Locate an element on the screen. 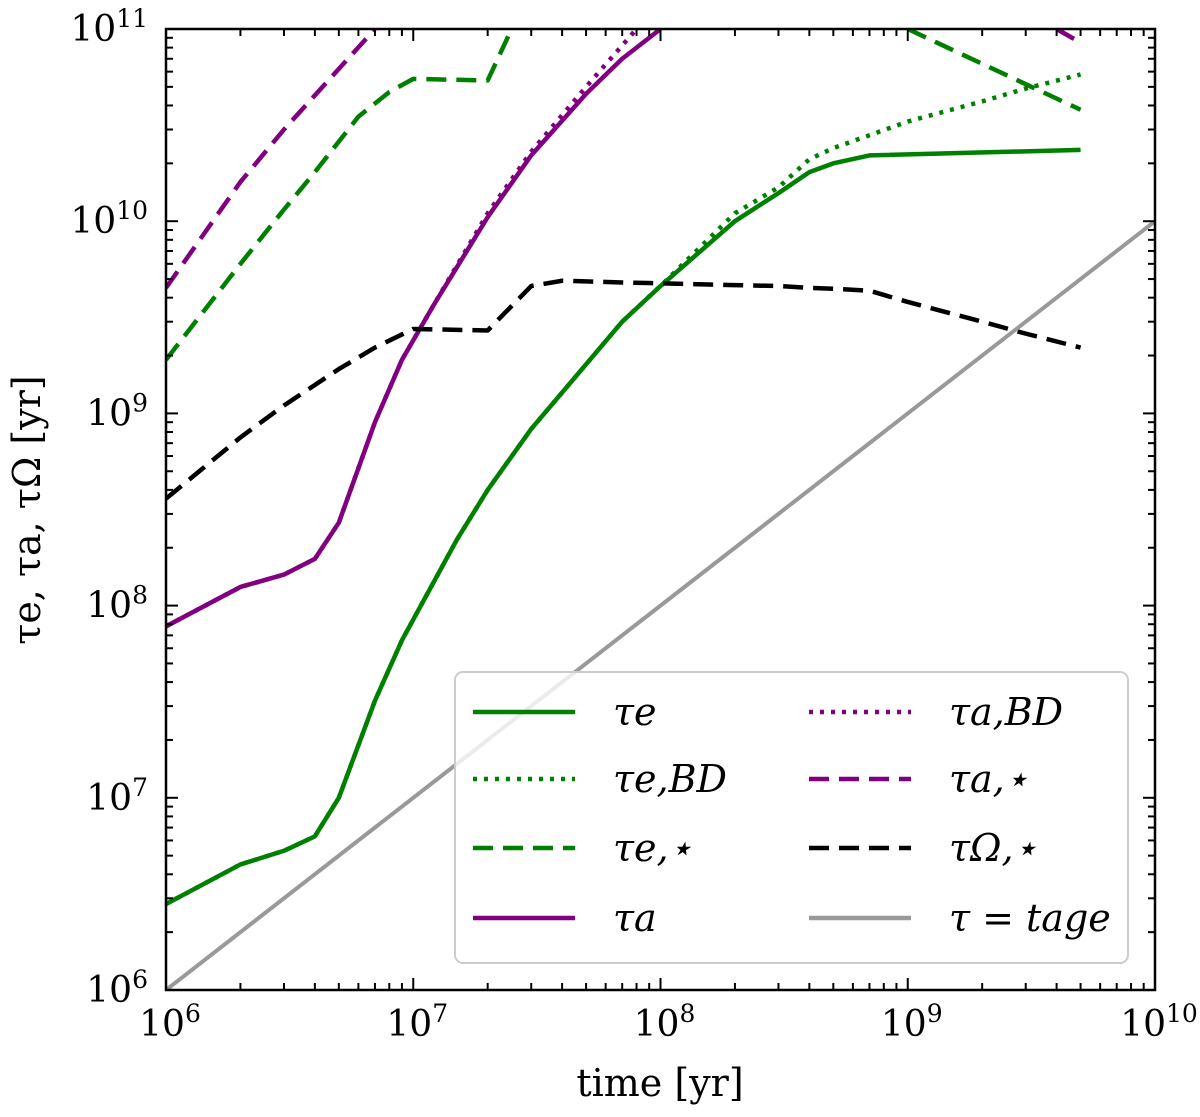 Image resolution: width=1200 pixels, height=1117 pixels. y-tick-exponent: 11 is located at coordinates (132, 18).